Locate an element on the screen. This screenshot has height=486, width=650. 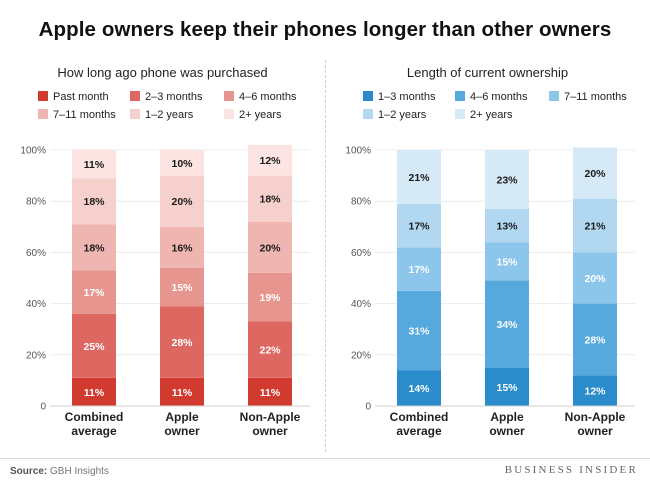
data-label: 12% is located at coordinates (270, 161).